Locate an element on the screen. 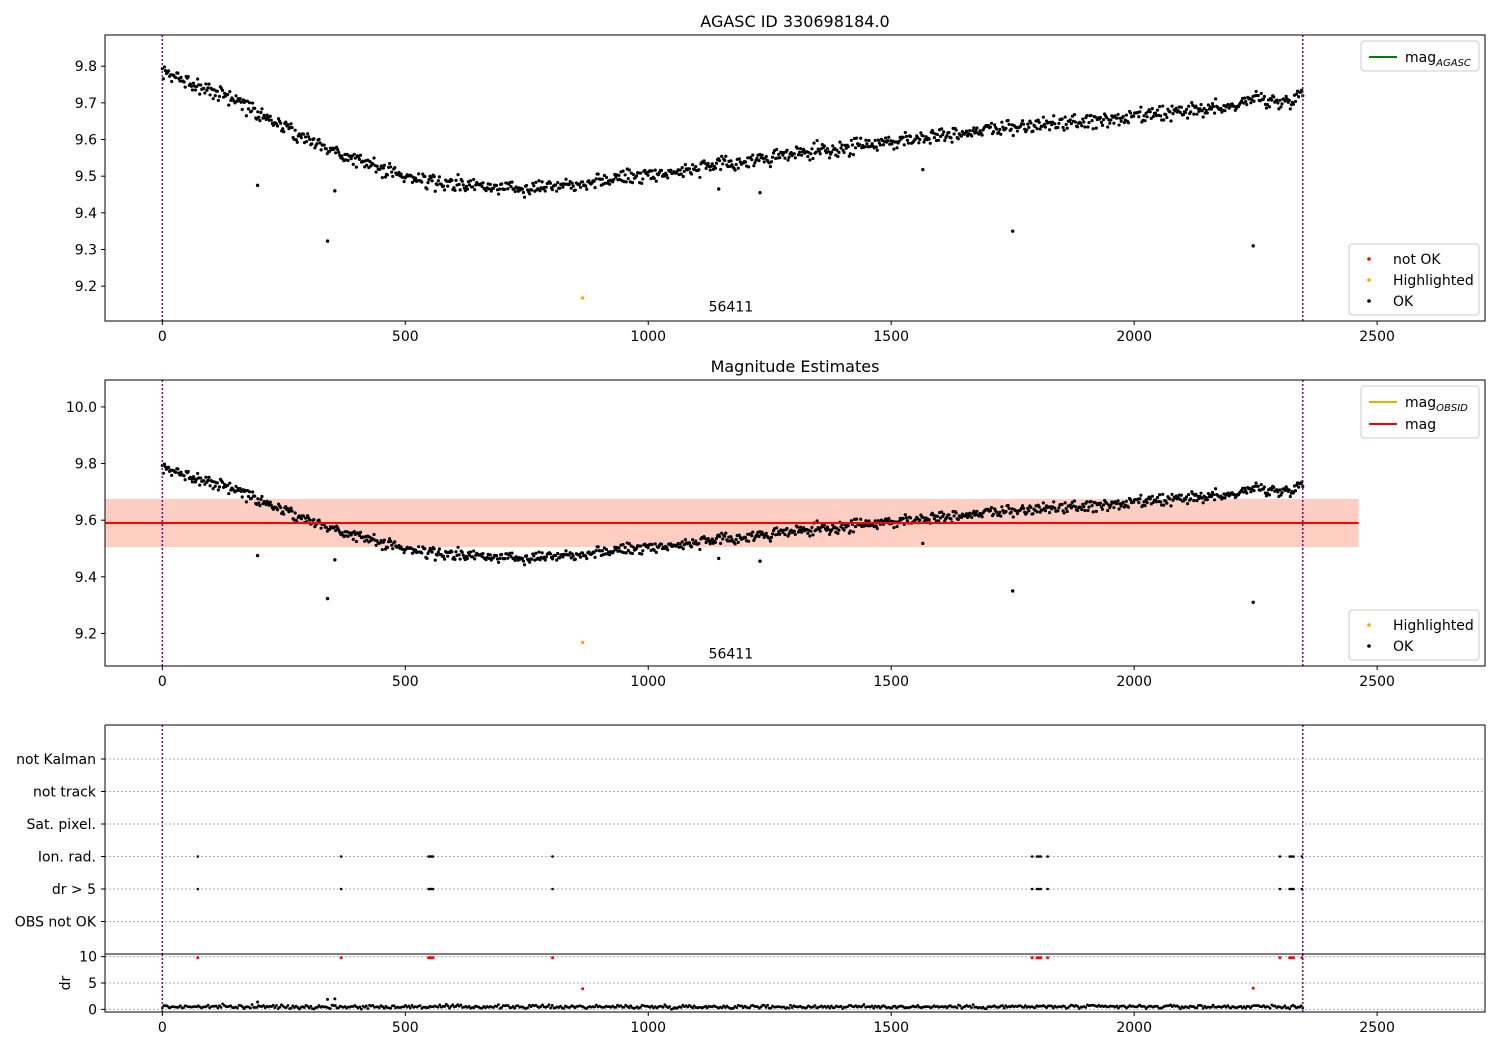 This screenshot has height=1050, width=1500. y-tick-label: 10.0 is located at coordinates (81, 408).